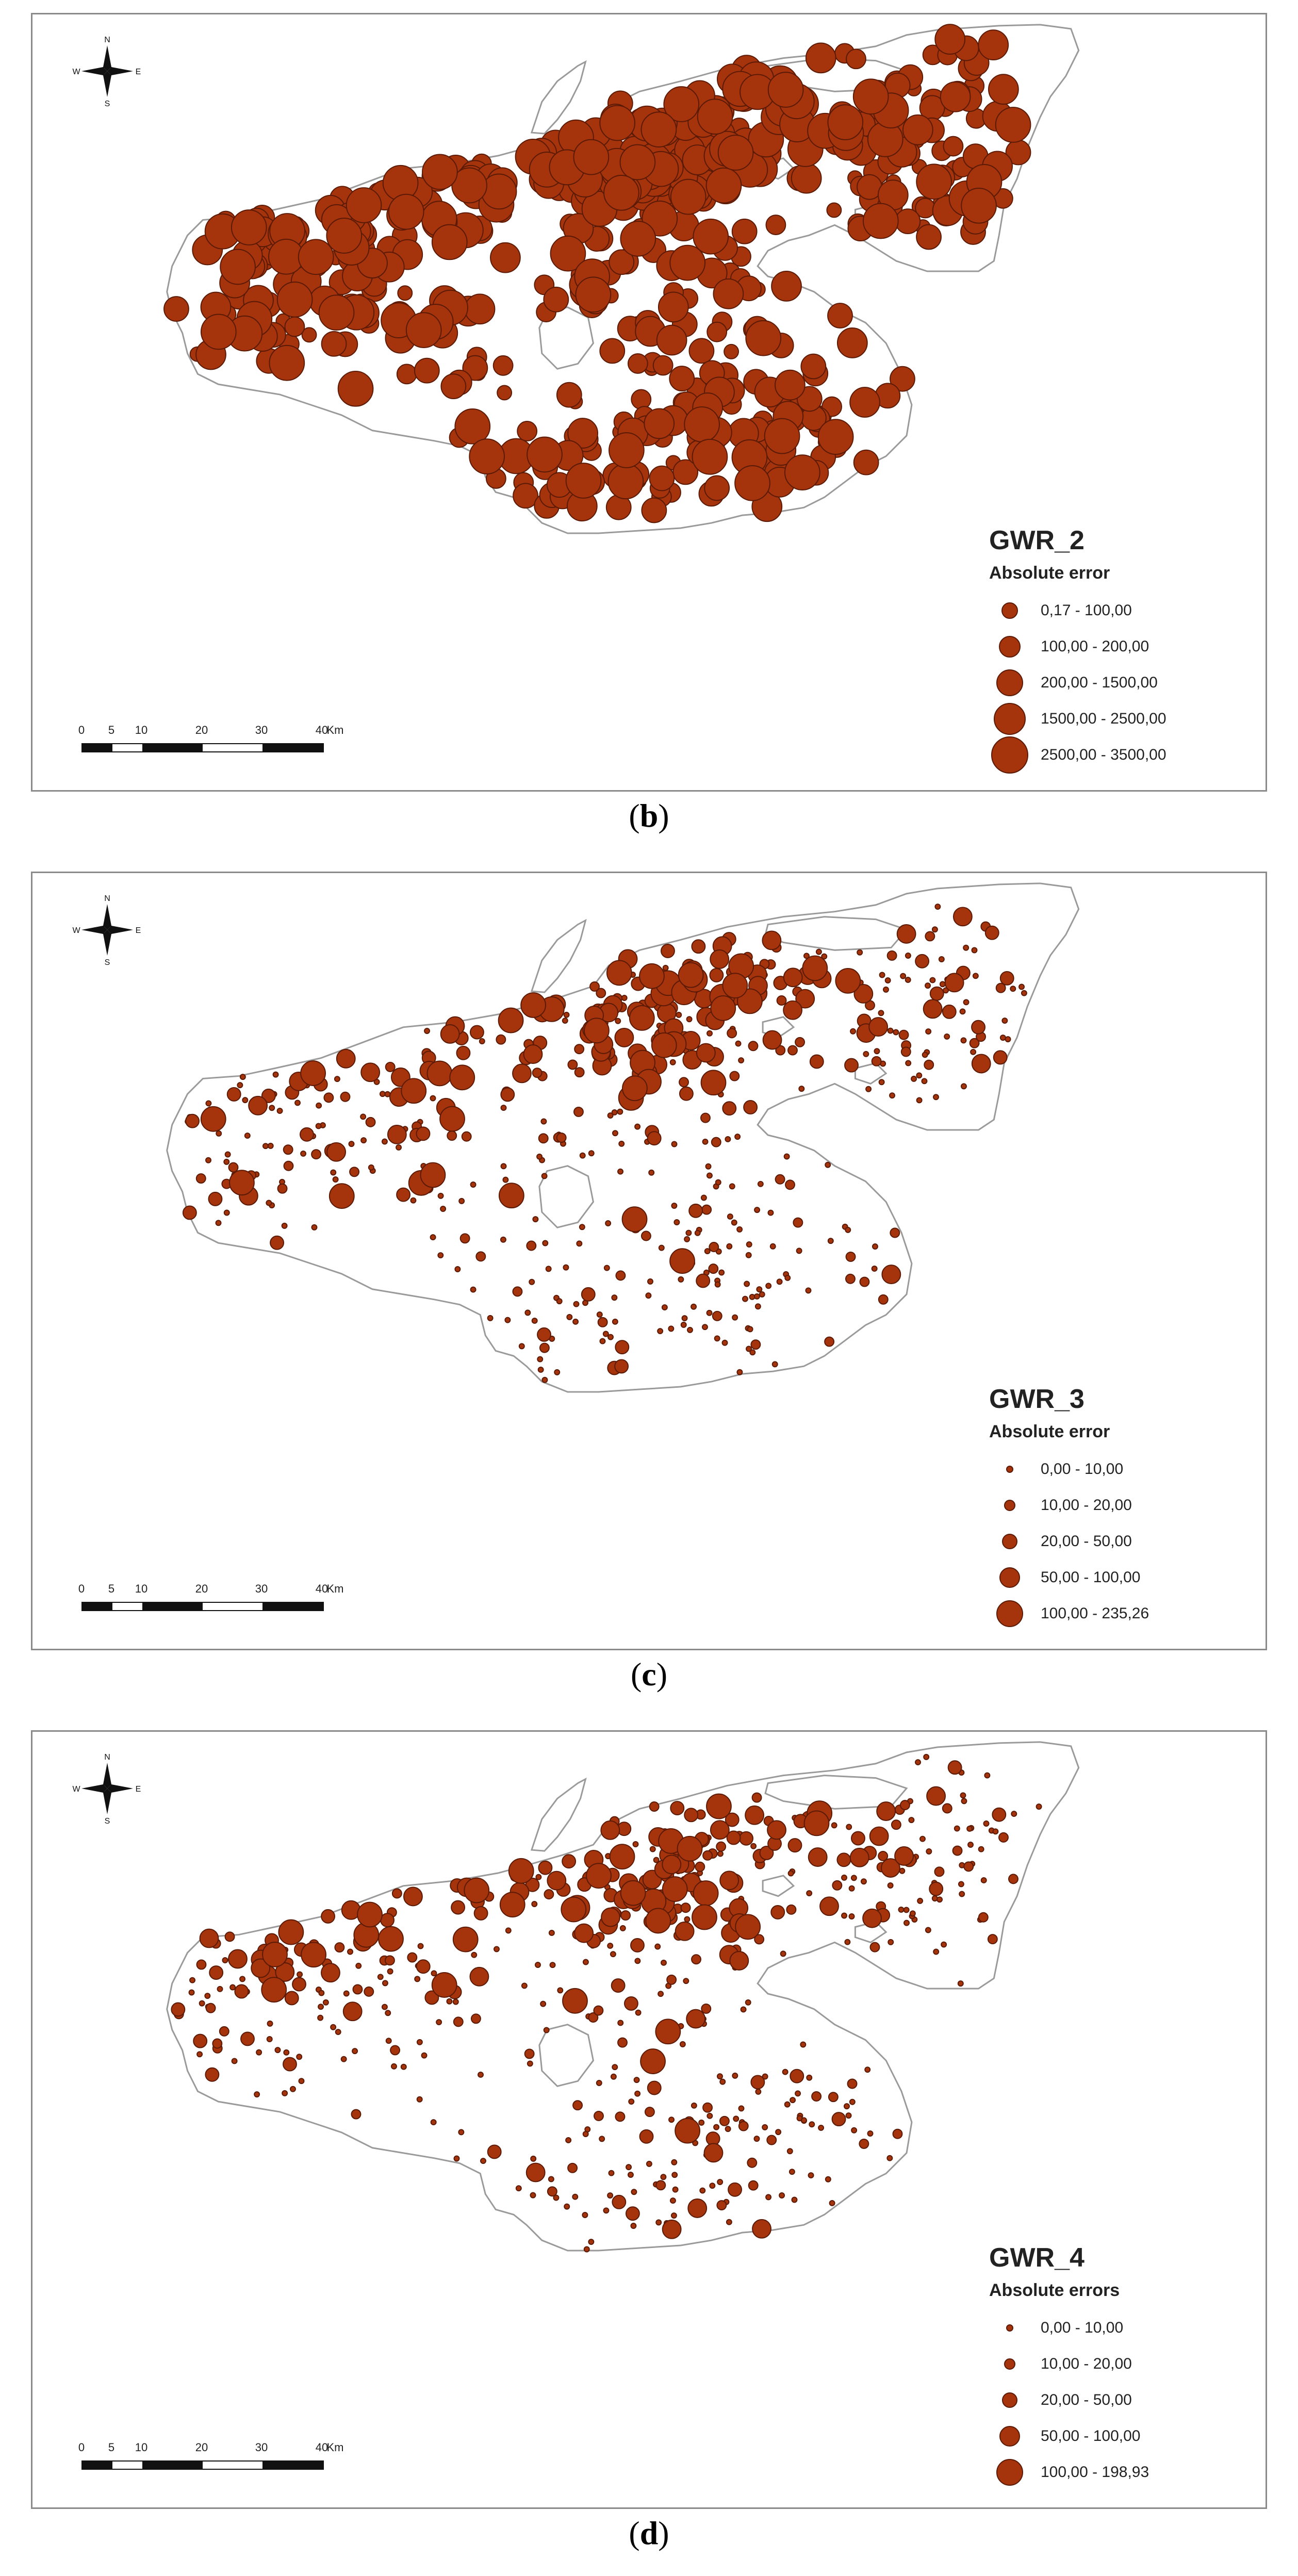 Image resolution: width=1298 pixels, height=2576 pixels. I want to click on legend-item: 50,00 - 100,00, so click(1113, 2436).